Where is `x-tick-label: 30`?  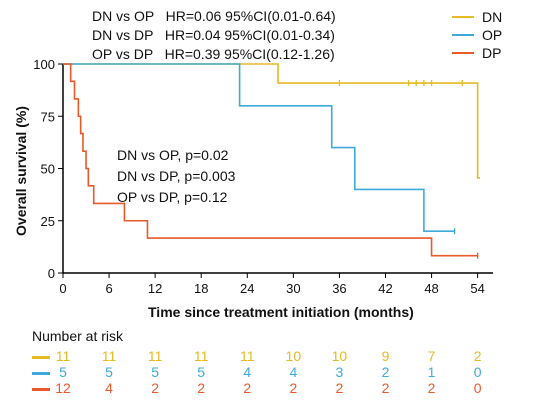
x-tick-label: 30 is located at coordinates (293, 288).